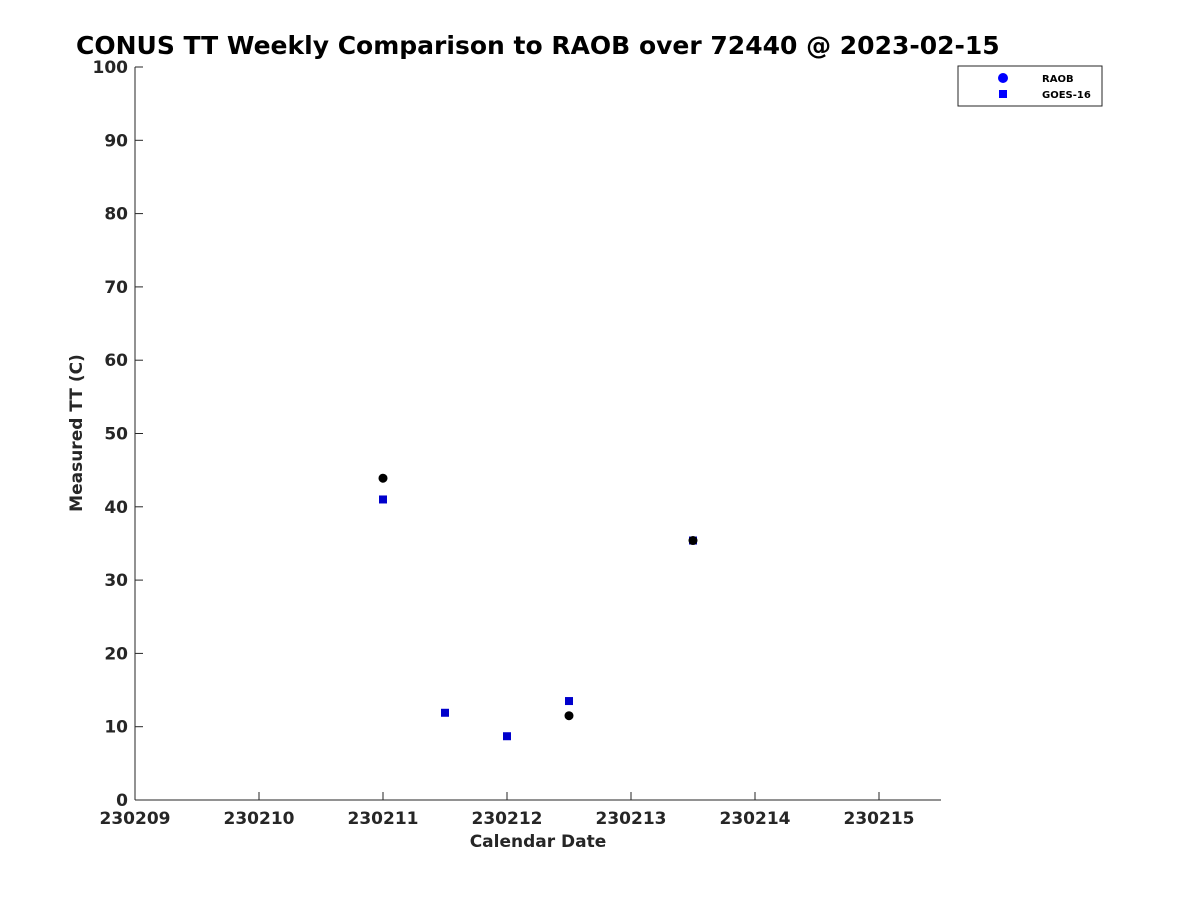 This screenshot has height=900, width=1200. I want to click on x-tick-label: 230214, so click(755, 819).